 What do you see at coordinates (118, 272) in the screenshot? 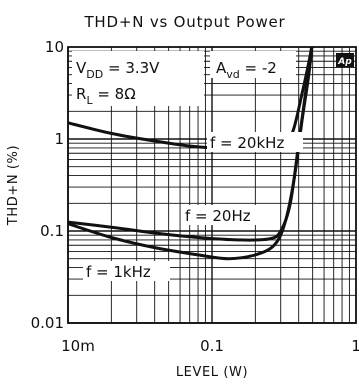
I see `label-1khz: f = 1kHz` at bounding box center [118, 272].